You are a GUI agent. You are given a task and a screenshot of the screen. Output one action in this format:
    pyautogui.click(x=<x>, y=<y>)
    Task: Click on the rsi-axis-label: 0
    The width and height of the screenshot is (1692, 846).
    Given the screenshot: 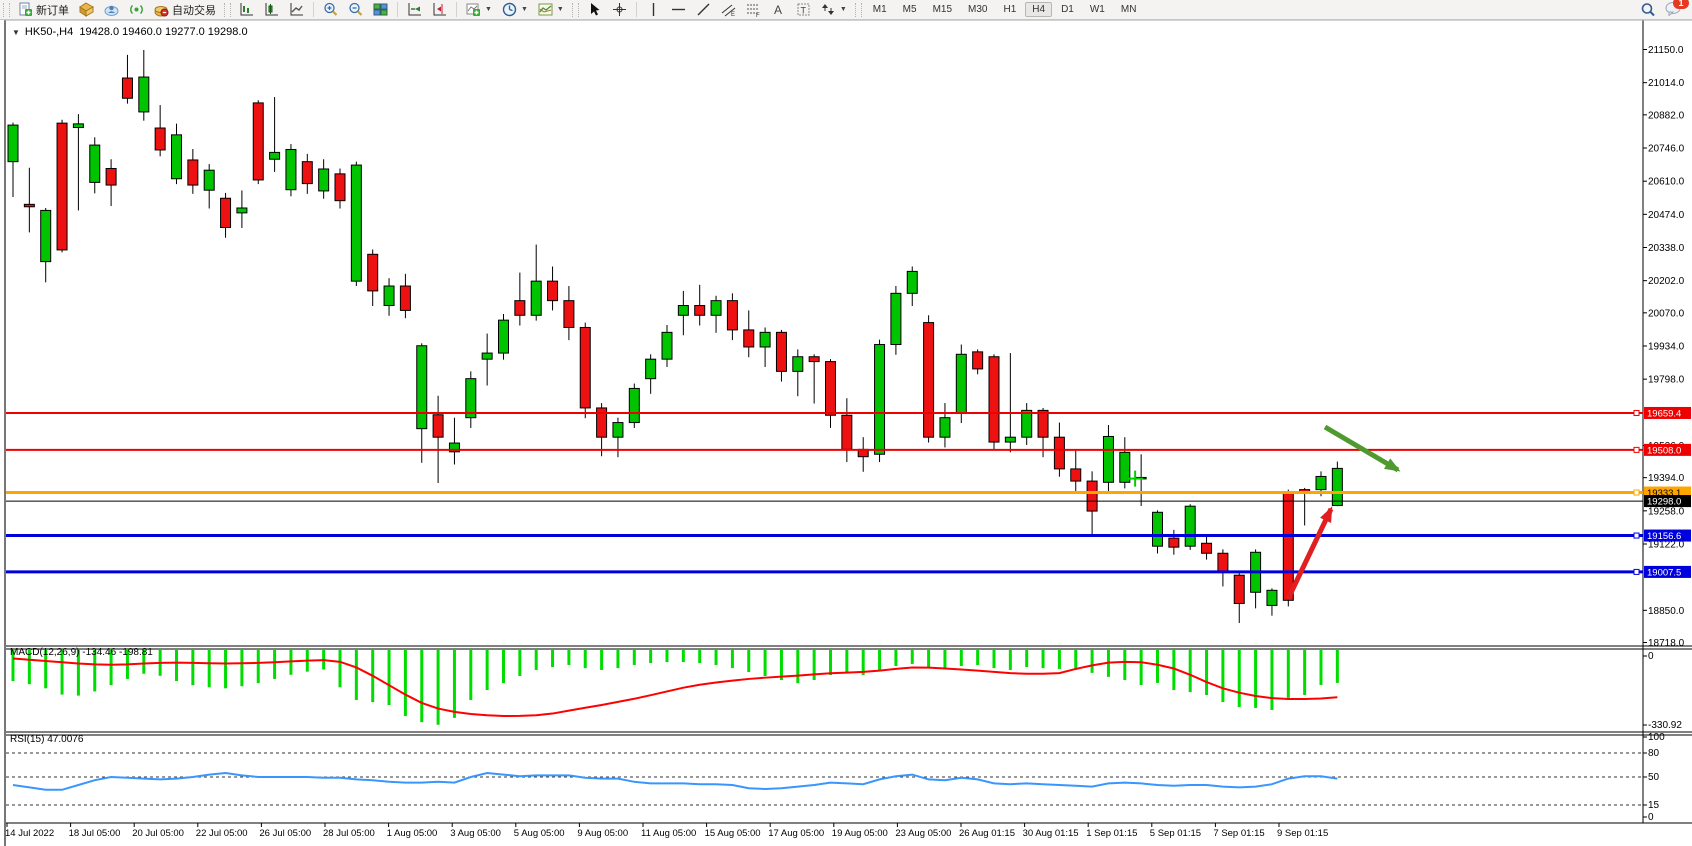 What is the action you would take?
    pyautogui.click(x=1651, y=817)
    